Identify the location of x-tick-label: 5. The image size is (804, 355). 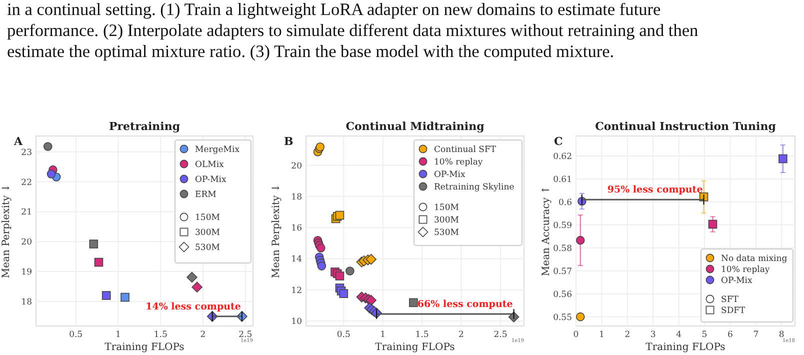
(705, 335).